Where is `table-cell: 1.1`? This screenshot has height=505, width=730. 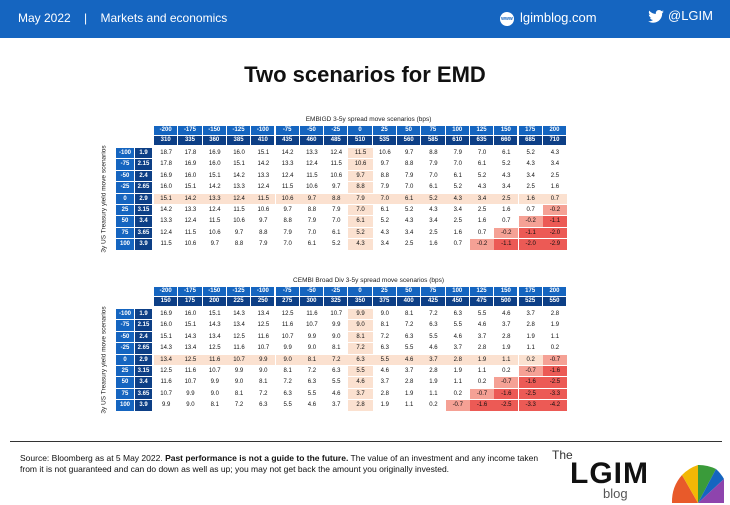 table-cell: 1.1 is located at coordinates (530, 348).